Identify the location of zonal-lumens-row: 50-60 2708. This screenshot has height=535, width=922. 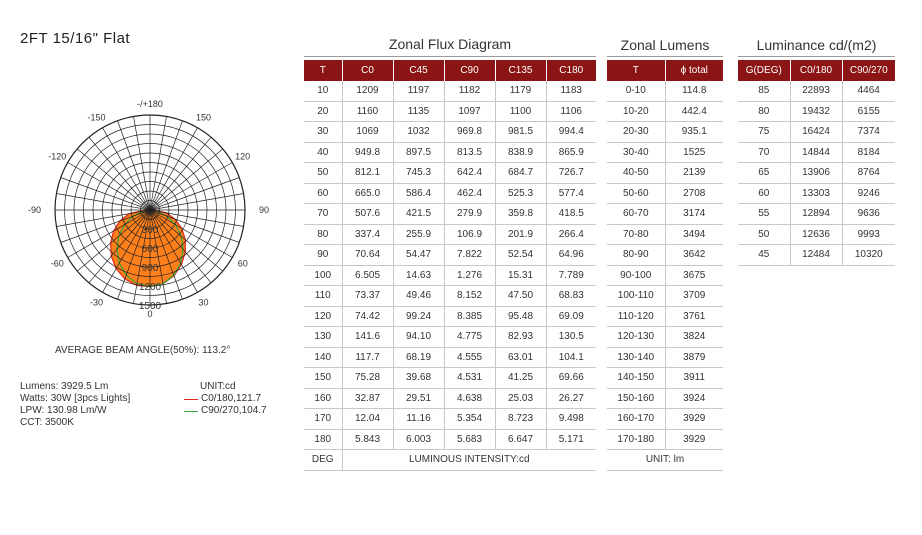
(665, 193).